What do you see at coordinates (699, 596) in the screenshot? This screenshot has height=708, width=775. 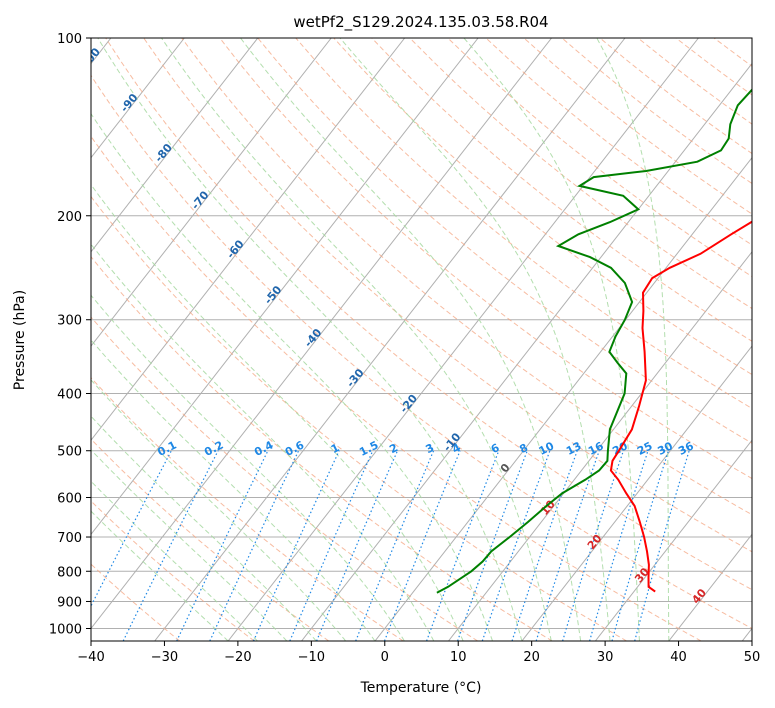 I see `isotherm-label: 40` at bounding box center [699, 596].